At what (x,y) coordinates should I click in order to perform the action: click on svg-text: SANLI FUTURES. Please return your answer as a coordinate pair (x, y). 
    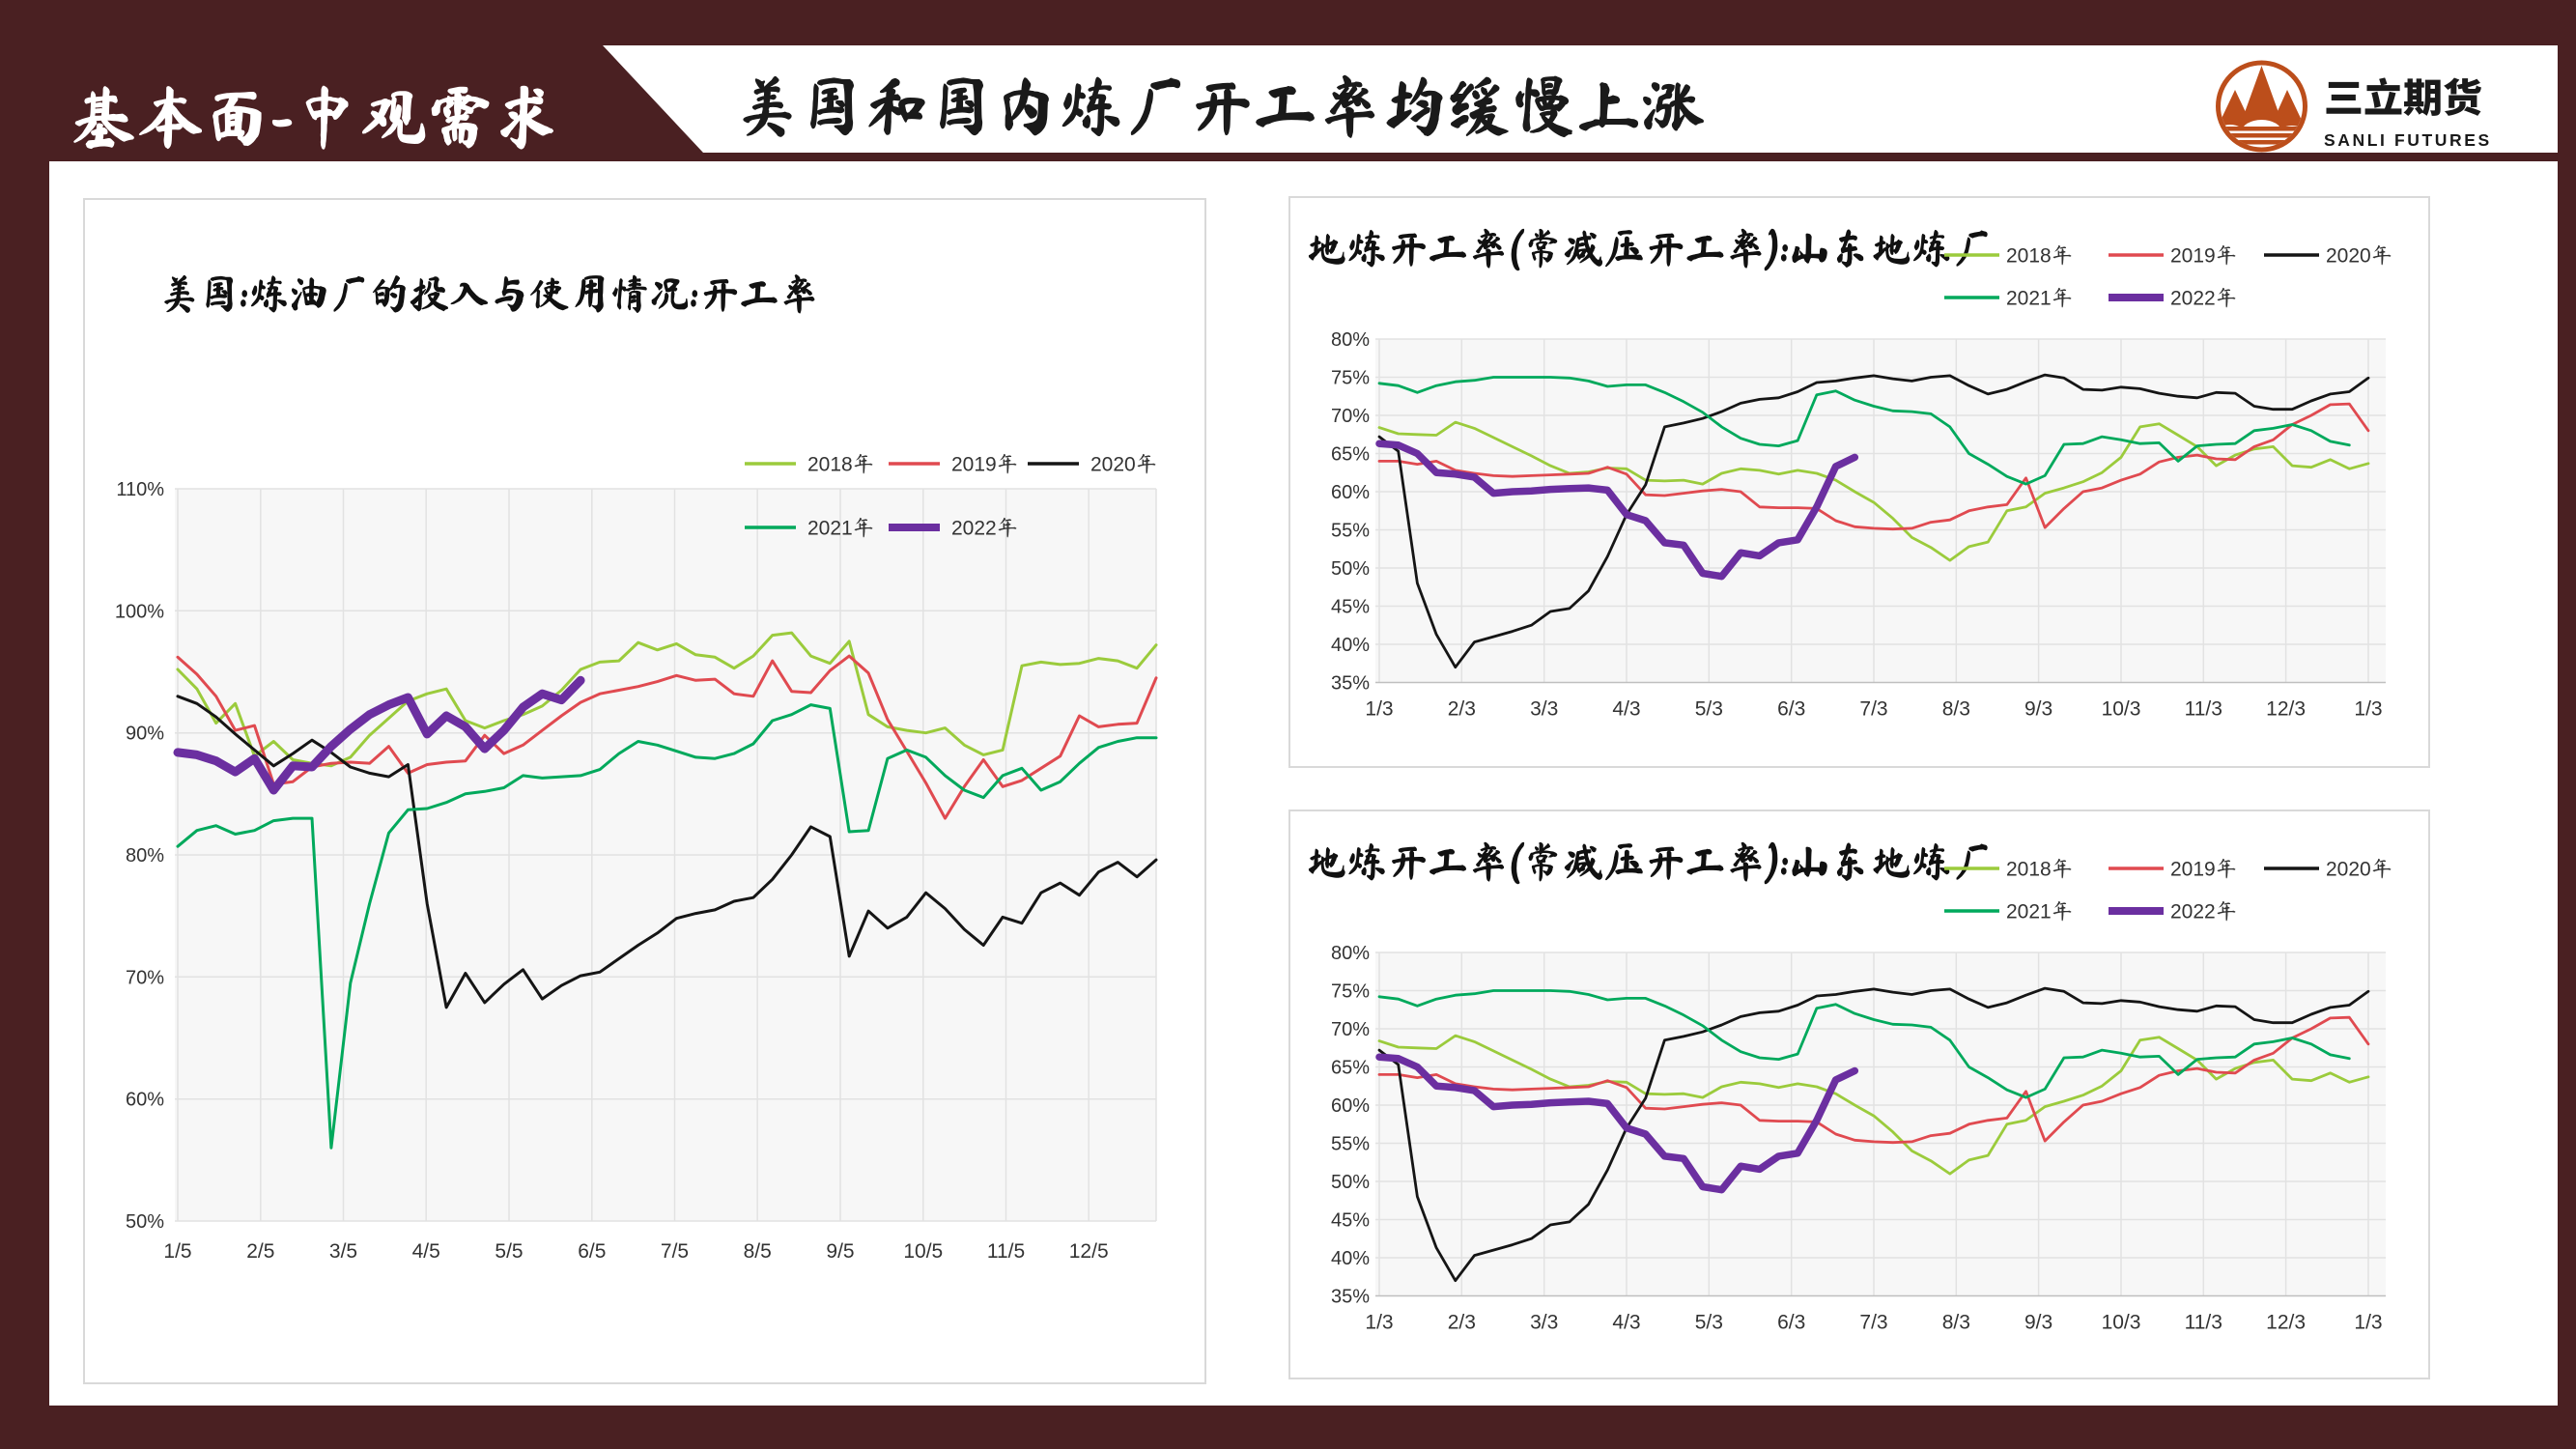
    Looking at the image, I should click on (2408, 140).